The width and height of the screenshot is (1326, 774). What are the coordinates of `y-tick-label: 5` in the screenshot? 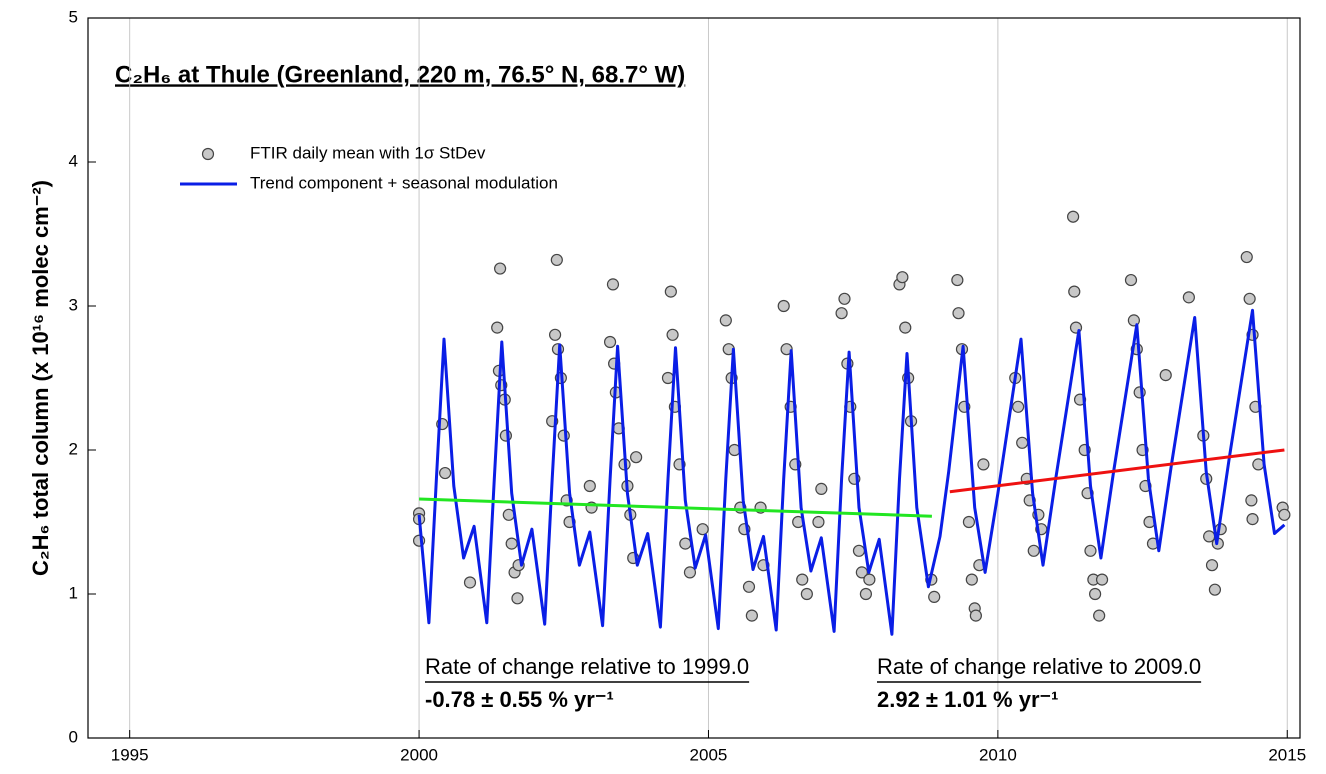 It's located at (73, 16).